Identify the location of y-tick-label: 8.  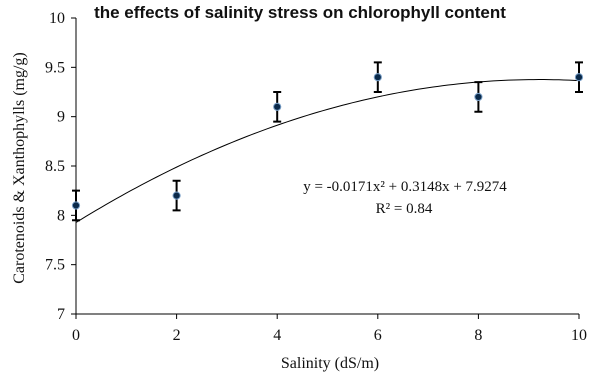
(61, 215).